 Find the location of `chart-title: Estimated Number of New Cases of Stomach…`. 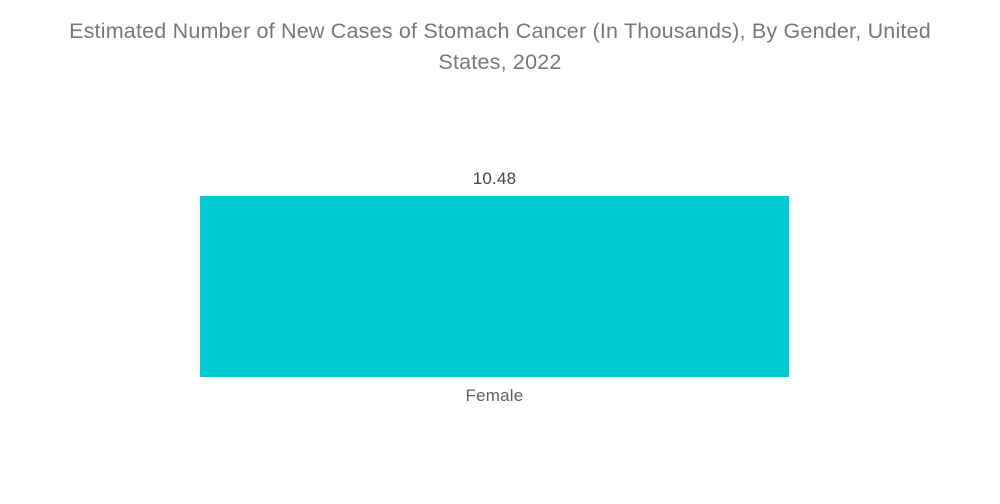

chart-title: Estimated Number of New Cases of Stomach… is located at coordinates (500, 46).